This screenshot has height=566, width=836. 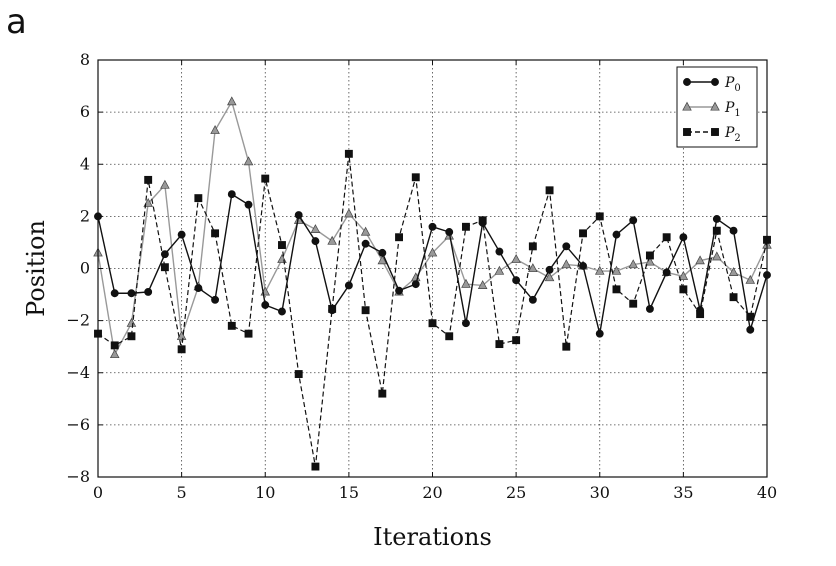 I want to click on y-axis-label: Position, so click(x=36, y=268).